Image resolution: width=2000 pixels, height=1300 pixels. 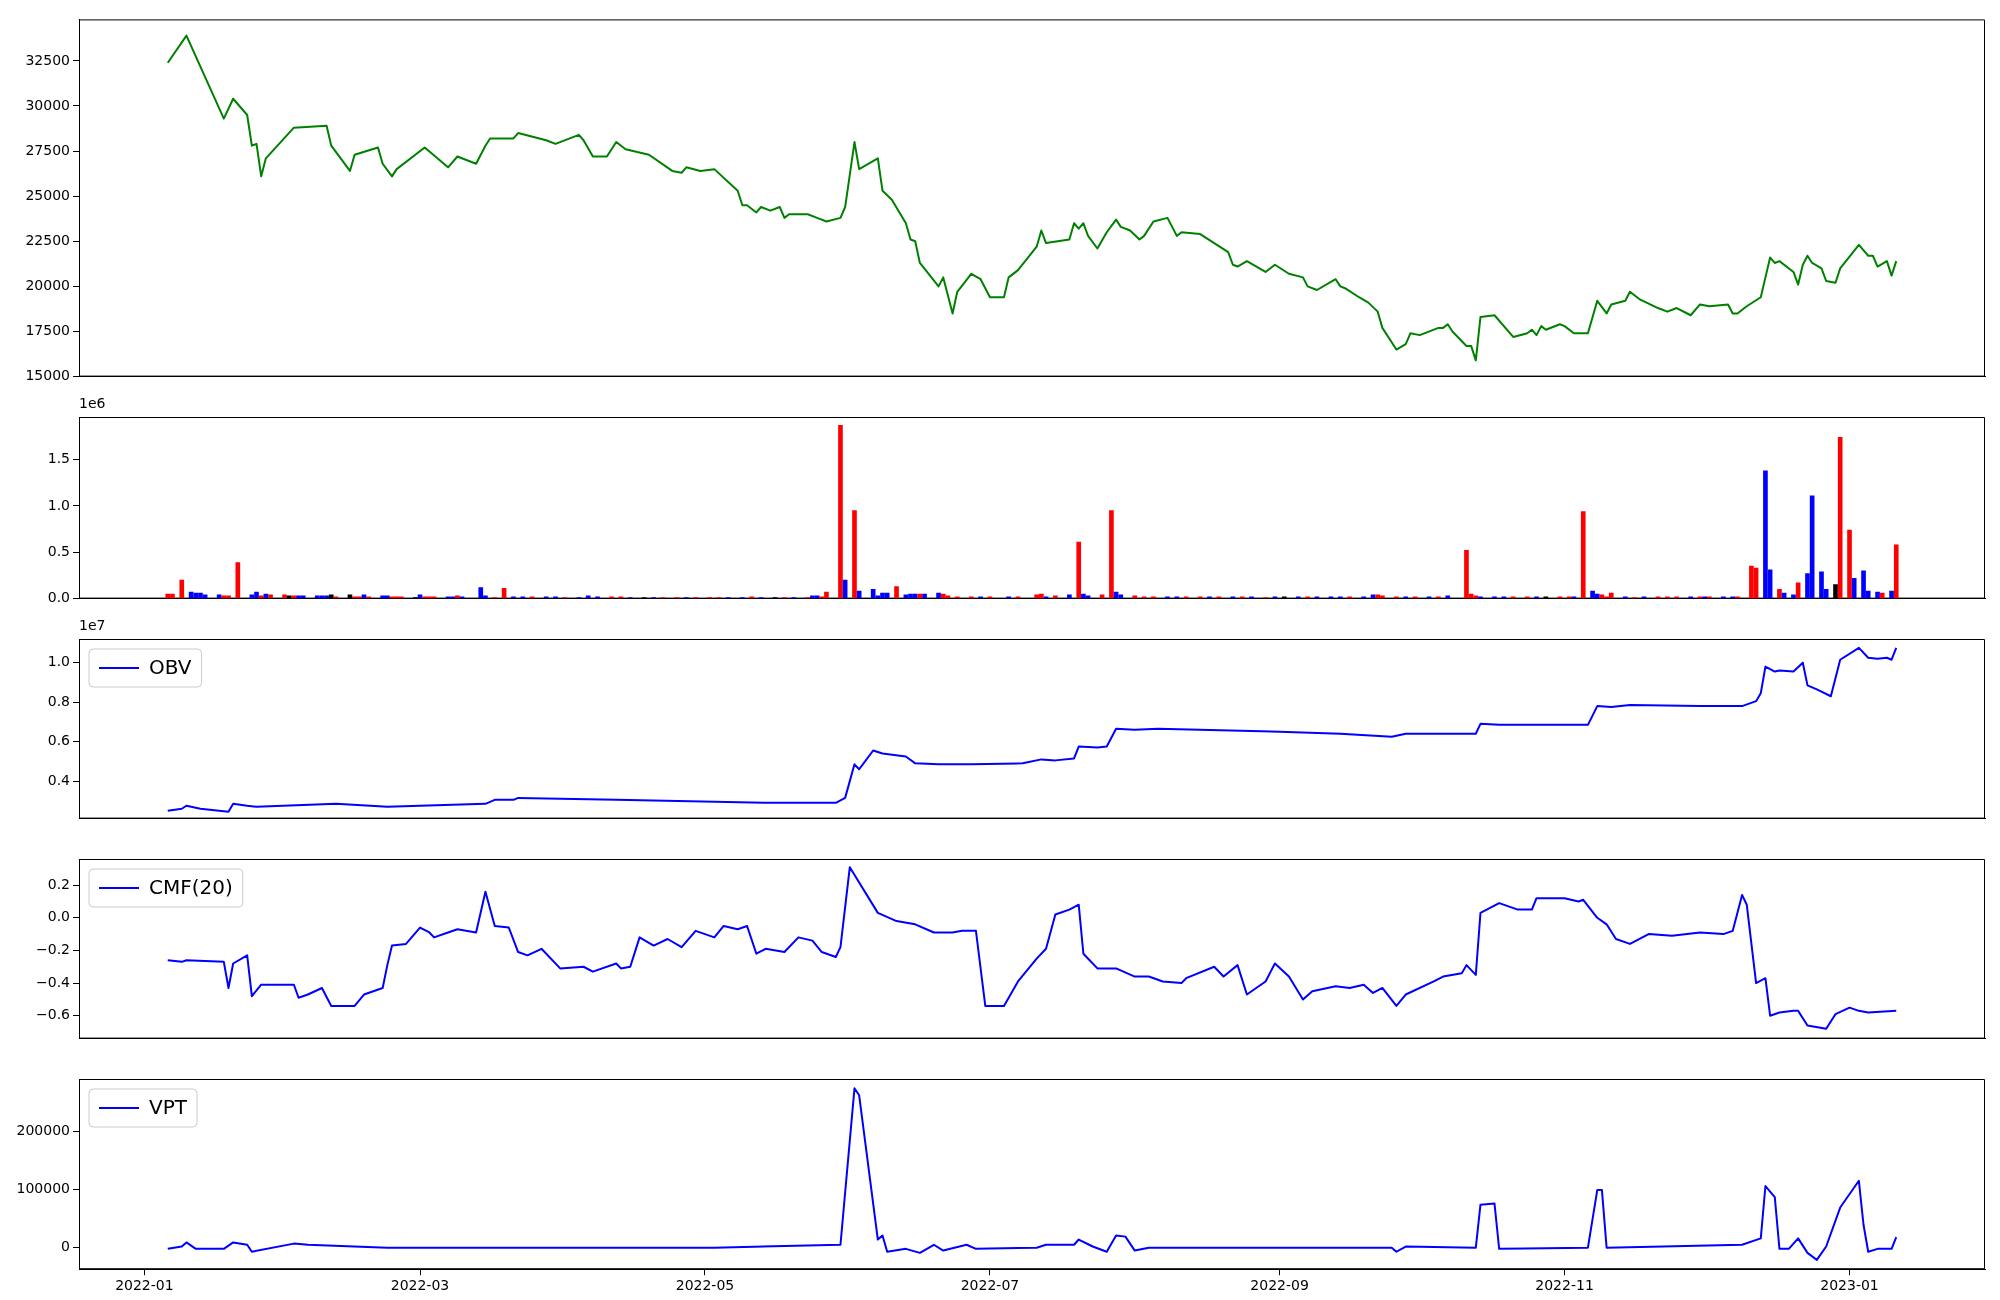 What do you see at coordinates (53, 981) in the screenshot?
I see `y-tick-label: −0.4` at bounding box center [53, 981].